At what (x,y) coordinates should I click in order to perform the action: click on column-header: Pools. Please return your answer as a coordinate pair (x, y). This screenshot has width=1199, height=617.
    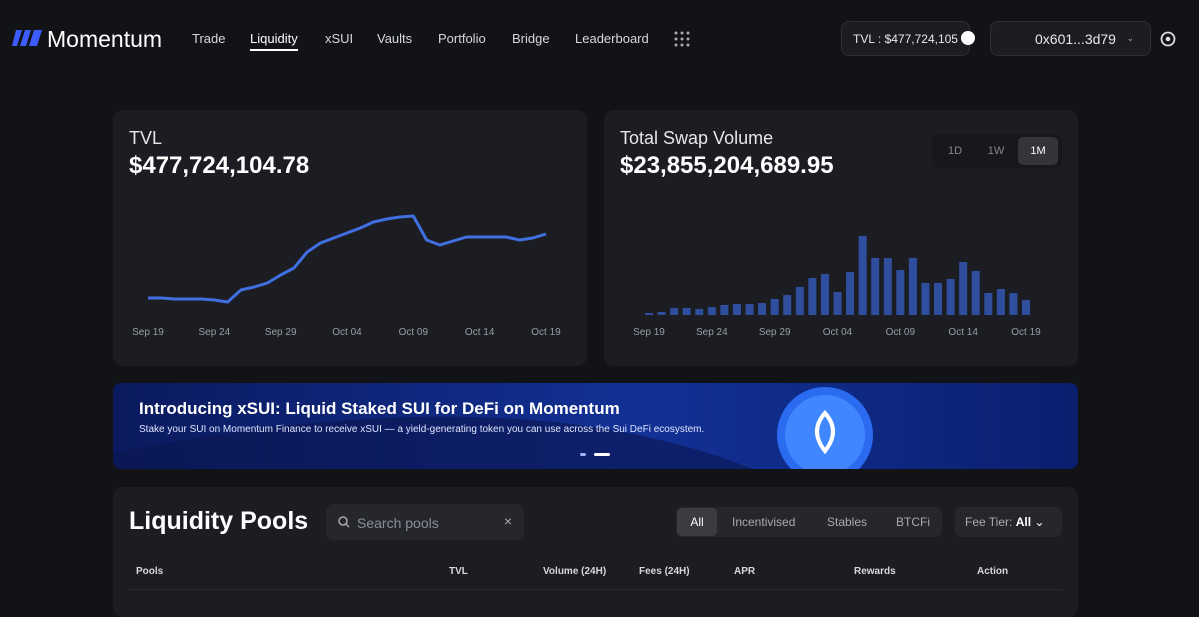
    Looking at the image, I should click on (150, 571).